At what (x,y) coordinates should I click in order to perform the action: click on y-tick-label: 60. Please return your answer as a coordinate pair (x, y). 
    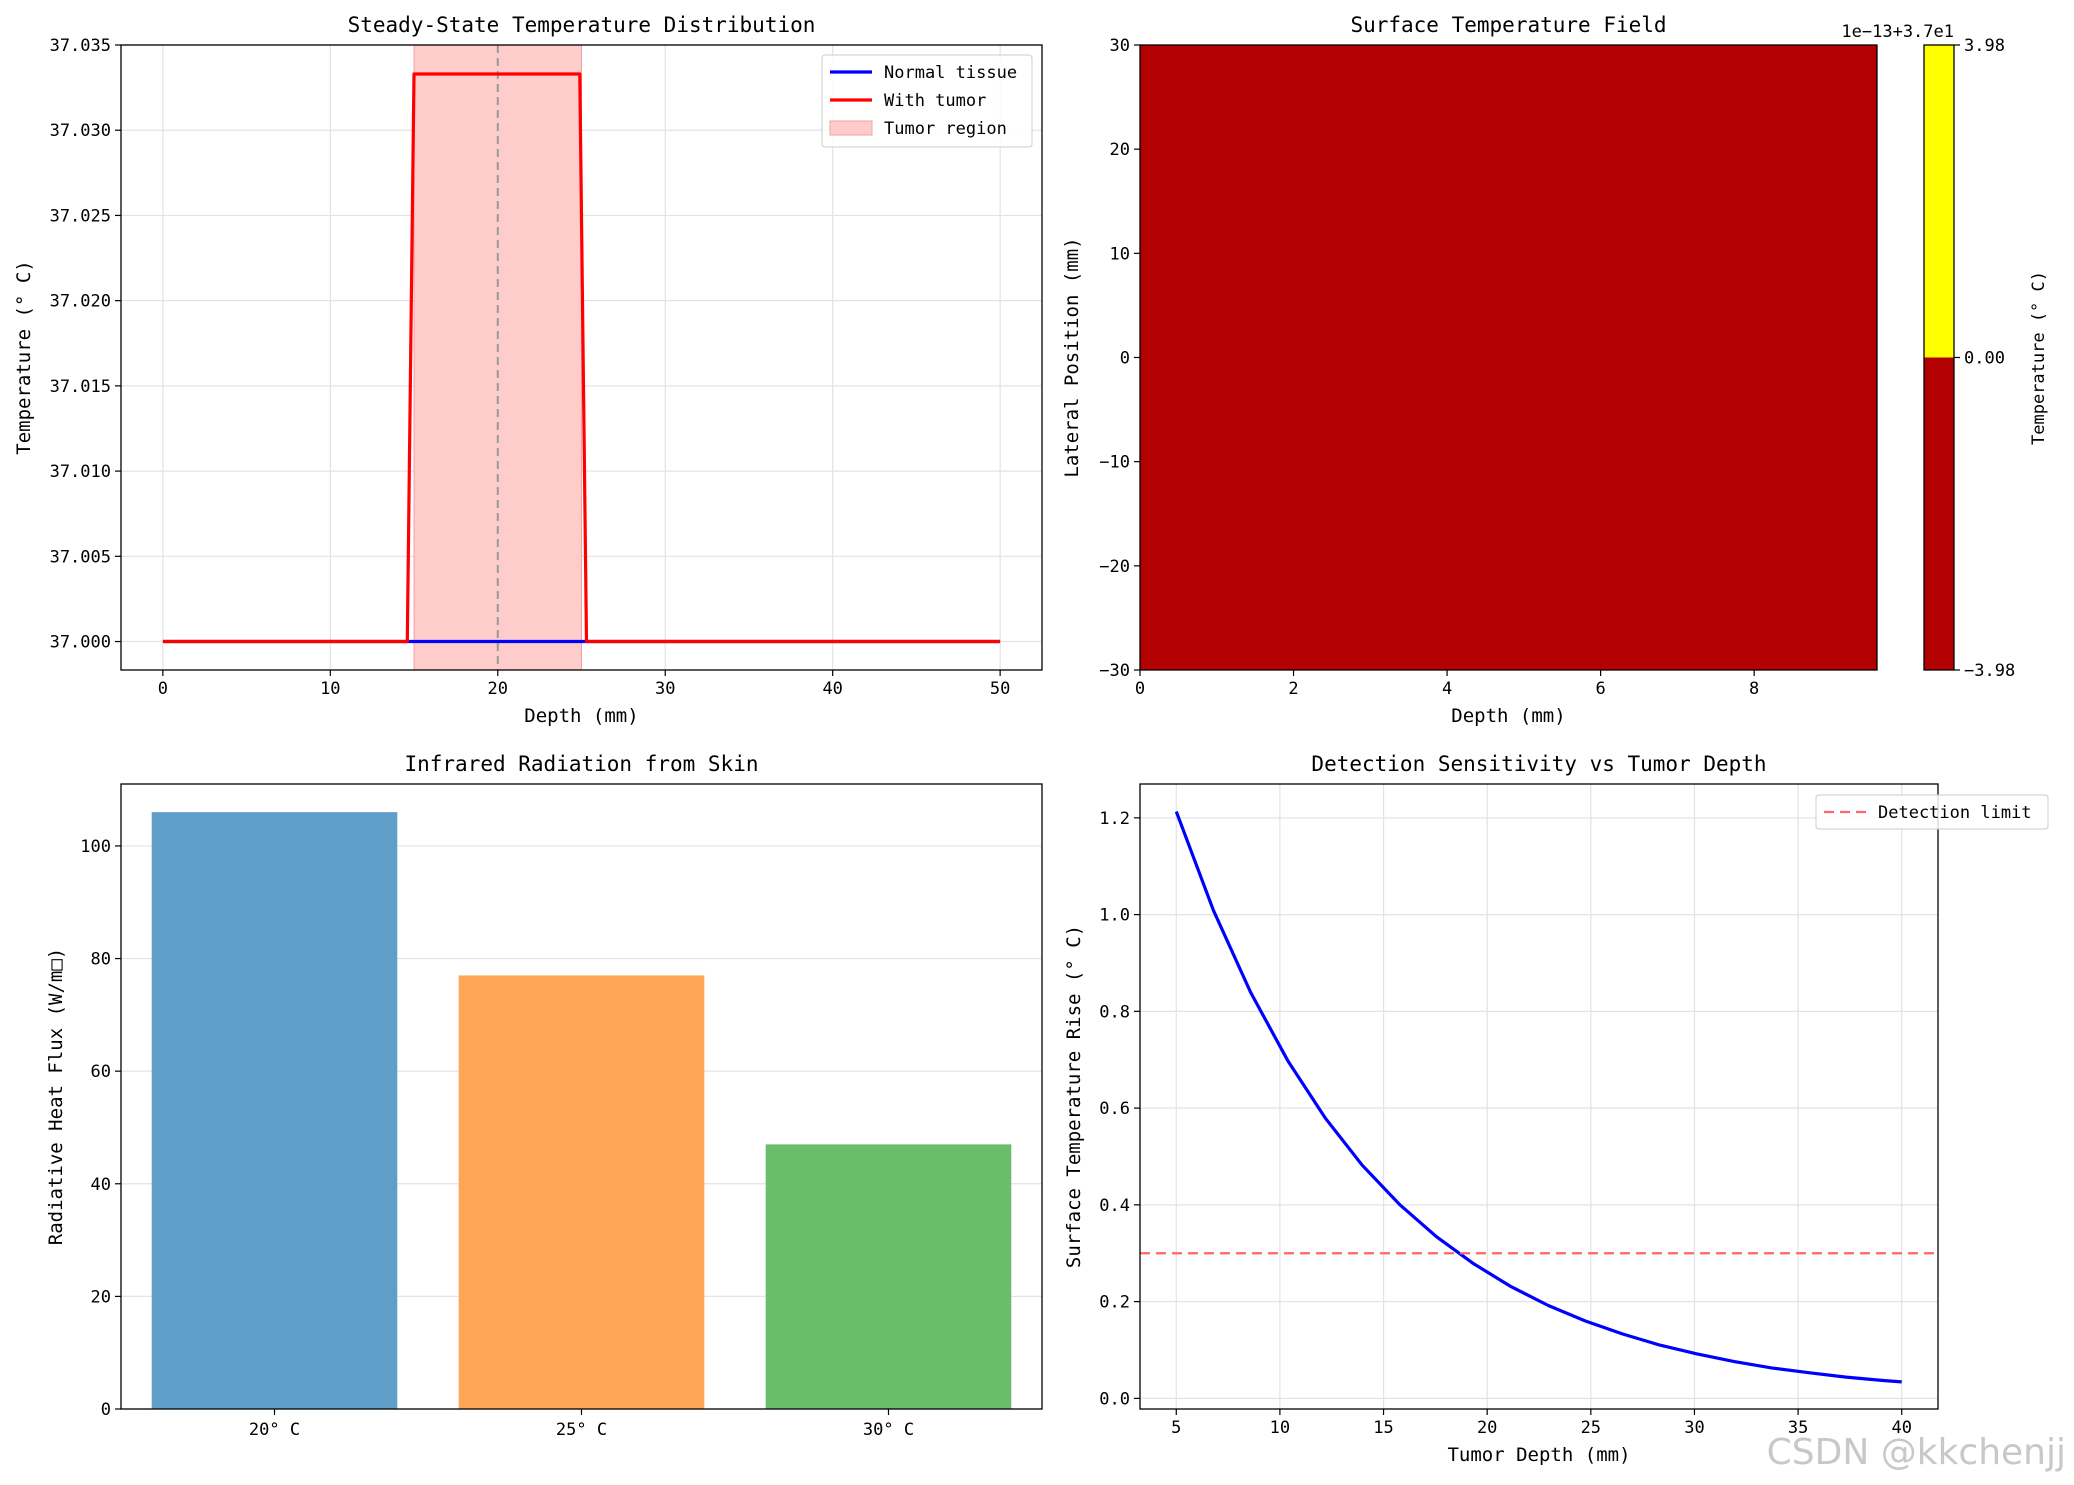
    Looking at the image, I should click on (101, 1072).